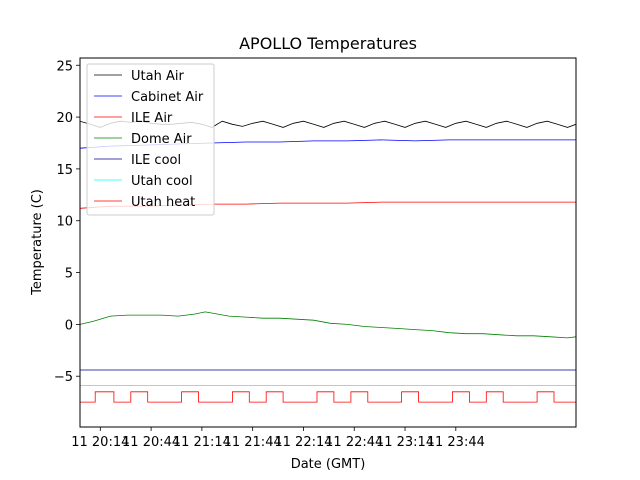  What do you see at coordinates (151, 442) in the screenshot?
I see `x-tick-label: 11 20:44` at bounding box center [151, 442].